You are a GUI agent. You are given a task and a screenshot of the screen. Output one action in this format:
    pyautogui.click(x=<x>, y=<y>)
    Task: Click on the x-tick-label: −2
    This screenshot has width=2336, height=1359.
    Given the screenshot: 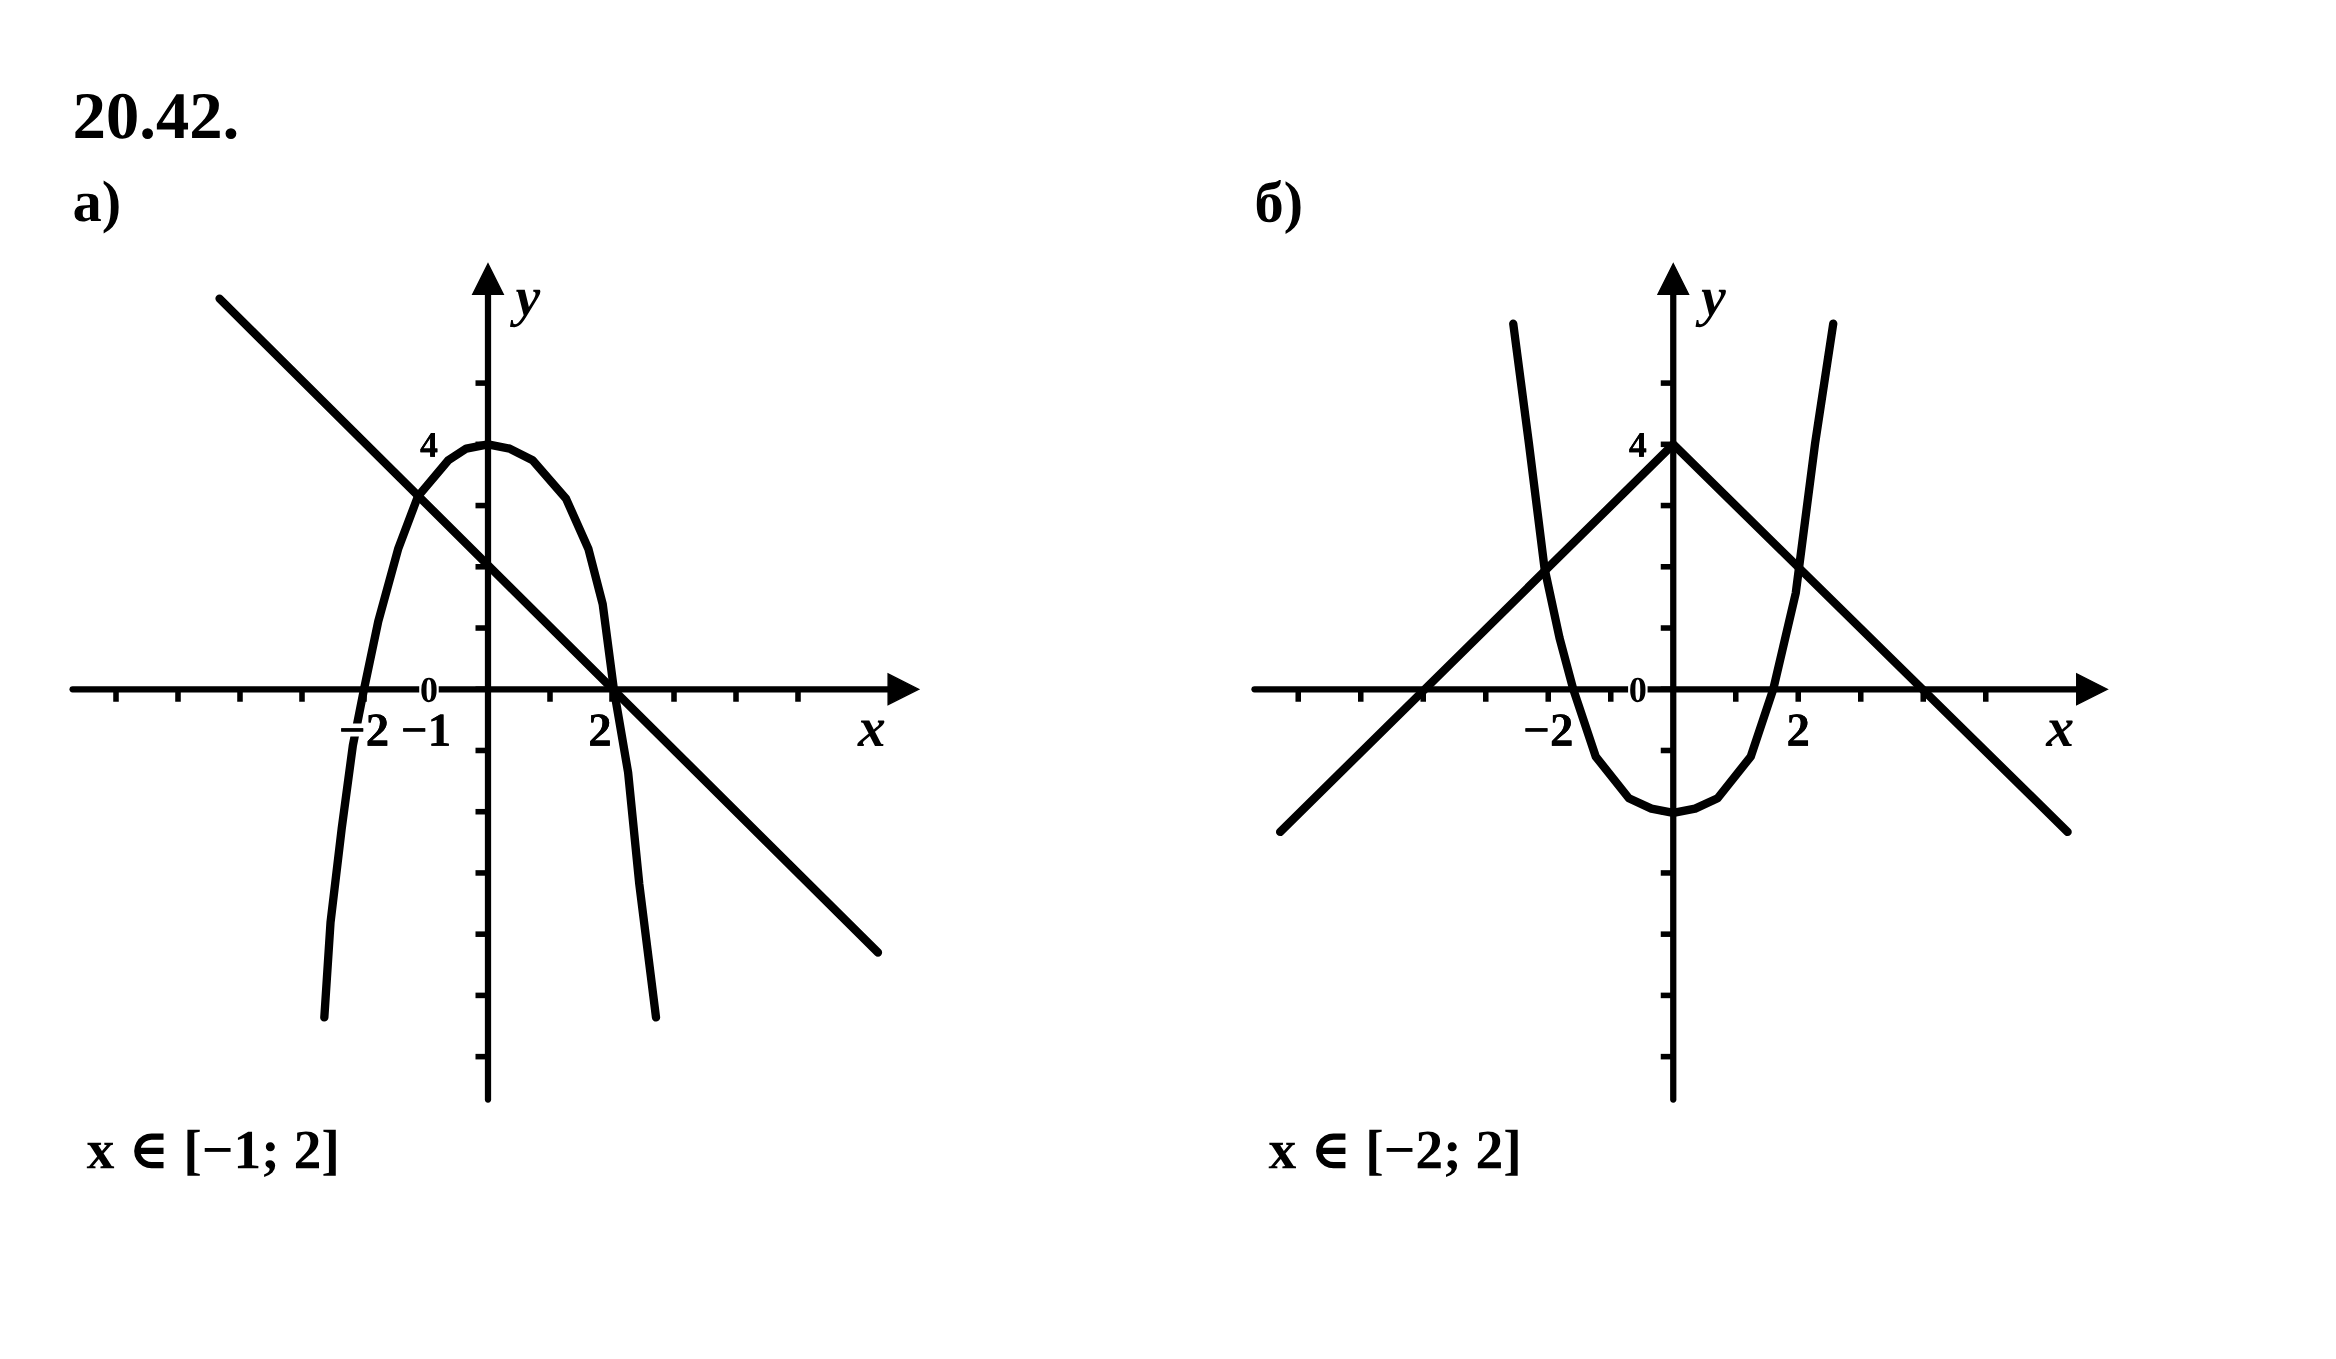 What is the action you would take?
    pyautogui.click(x=1548, y=730)
    